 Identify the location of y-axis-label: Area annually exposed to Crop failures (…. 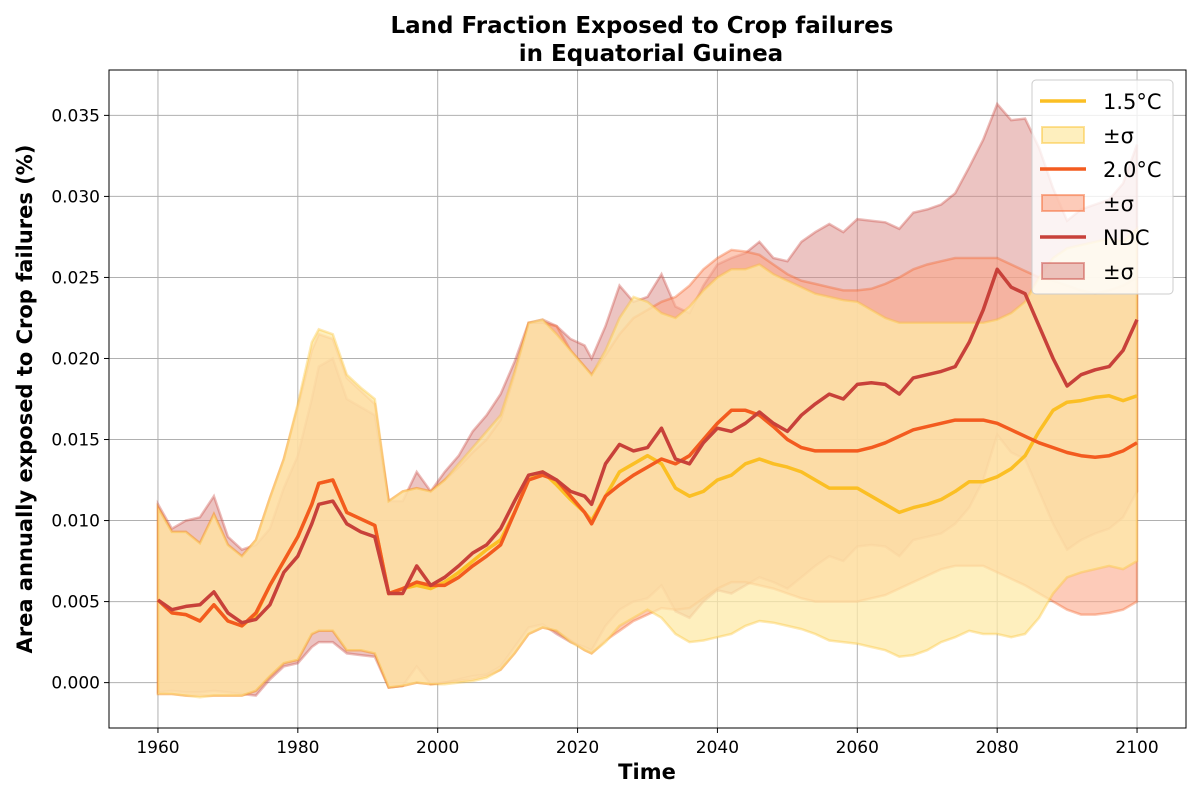
(25, 399).